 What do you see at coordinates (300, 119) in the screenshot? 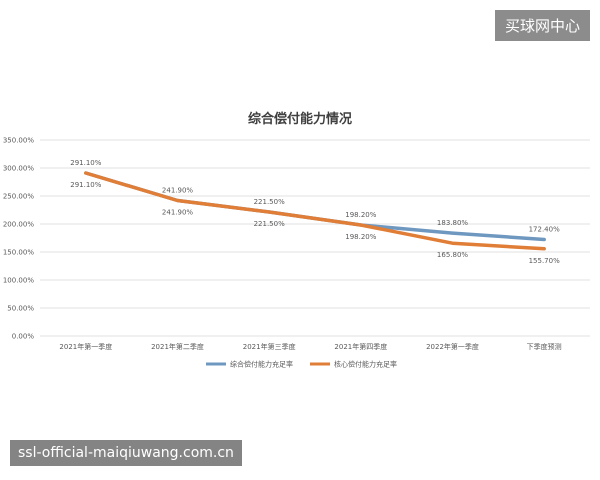
I see `chart-title: 综合偿付能力情况` at bounding box center [300, 119].